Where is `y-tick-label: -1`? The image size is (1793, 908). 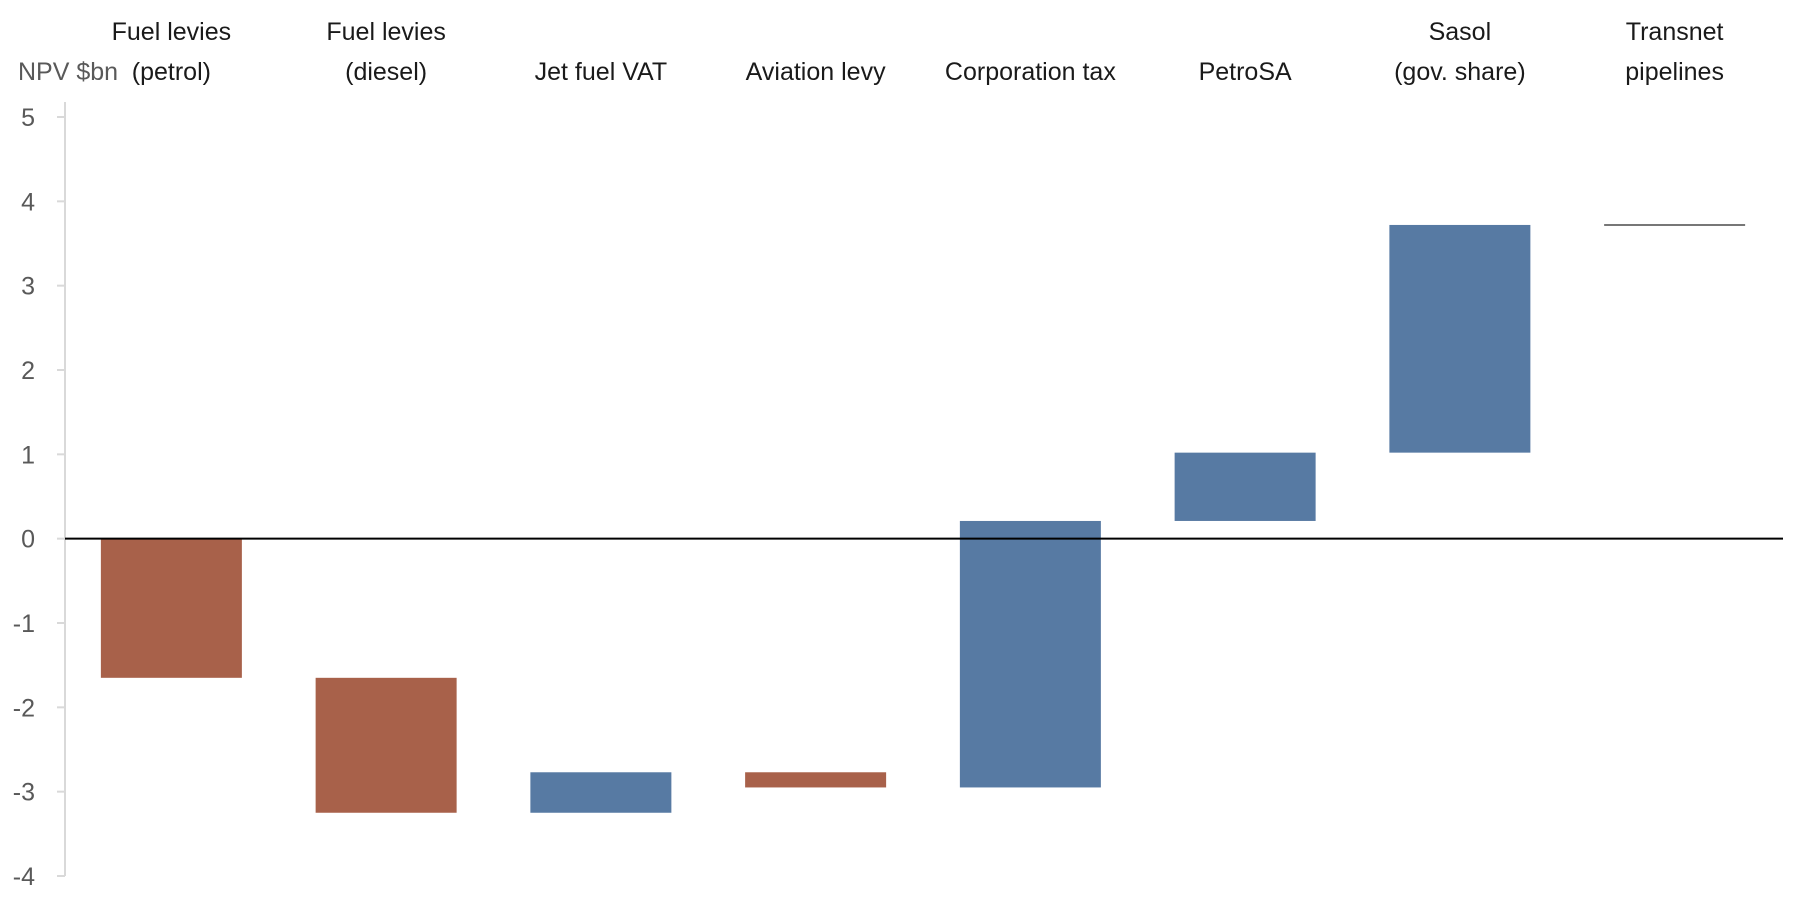
y-tick-label: -1 is located at coordinates (24, 624).